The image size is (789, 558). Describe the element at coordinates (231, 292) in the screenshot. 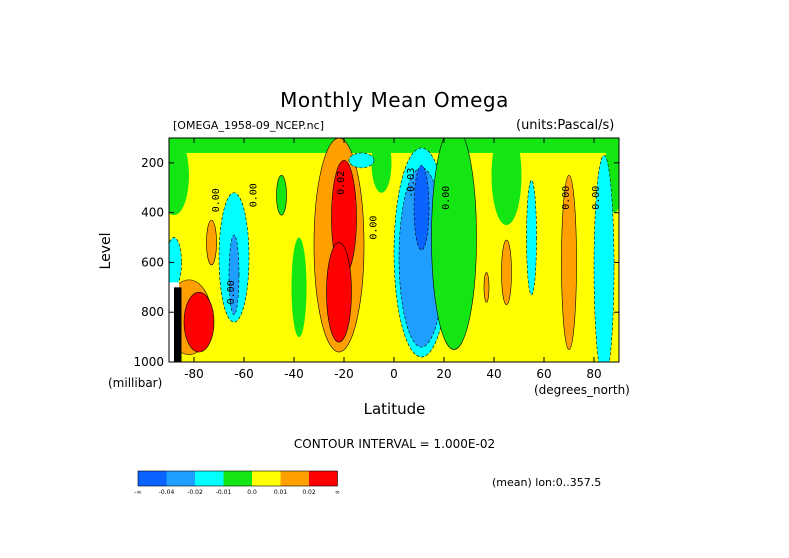

I see `contour-label-2: 0.00` at that location.